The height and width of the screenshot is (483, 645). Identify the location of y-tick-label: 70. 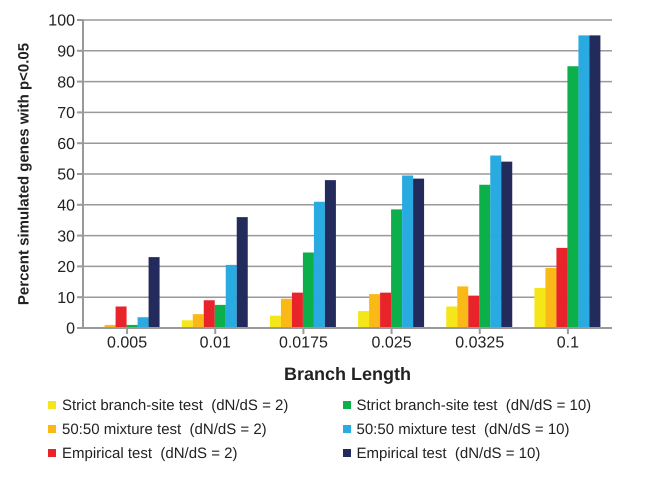
(66, 113).